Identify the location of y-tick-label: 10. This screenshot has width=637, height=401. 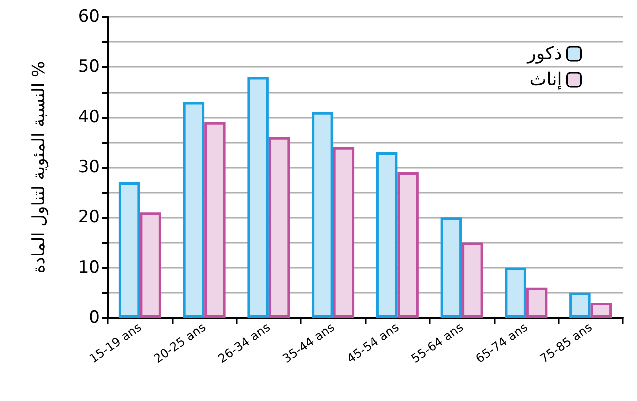
(89, 268).